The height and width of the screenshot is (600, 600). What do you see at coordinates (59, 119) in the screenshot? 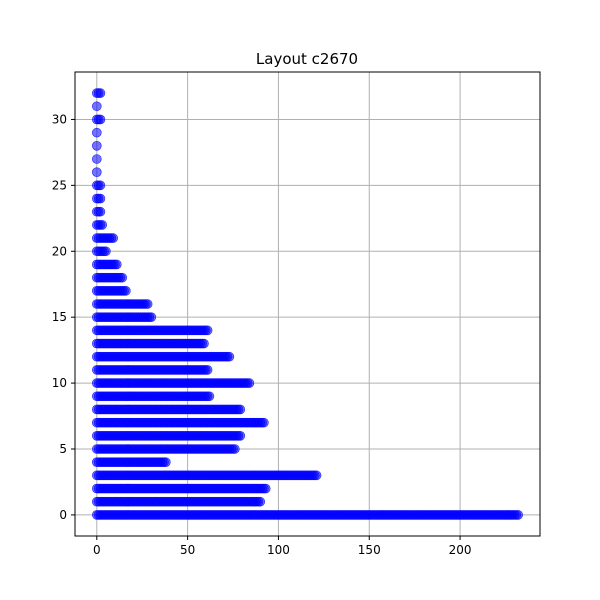
I see `y-tick-label: 30` at bounding box center [59, 119].